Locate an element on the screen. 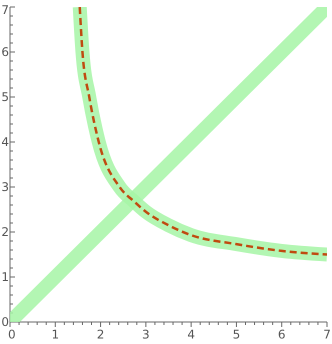 This screenshot has height=344, width=332. y-tick-label: 6 is located at coordinates (5, 51).